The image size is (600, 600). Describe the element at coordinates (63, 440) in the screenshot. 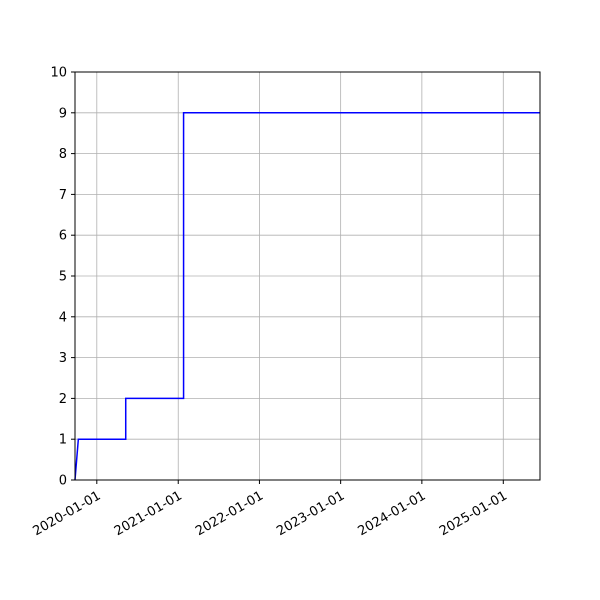

I see `y-tick-label: 1` at that location.